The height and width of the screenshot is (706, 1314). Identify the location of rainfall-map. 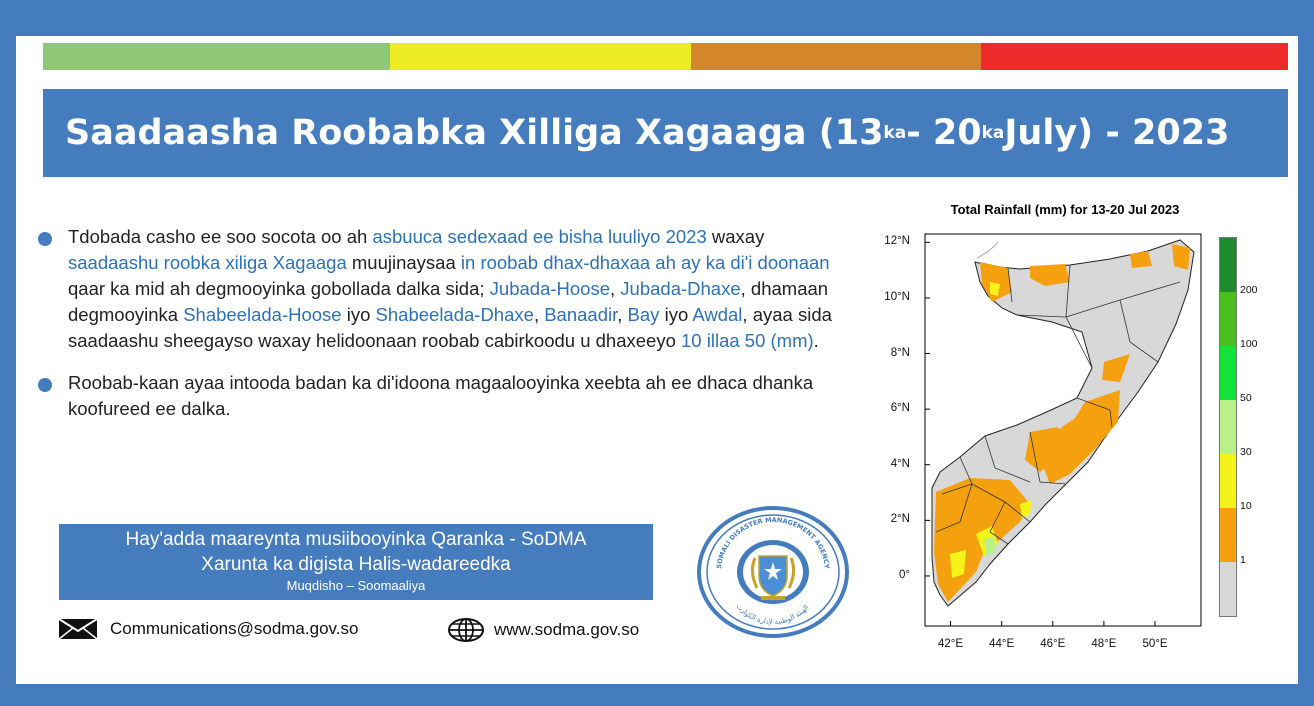
(1063, 430).